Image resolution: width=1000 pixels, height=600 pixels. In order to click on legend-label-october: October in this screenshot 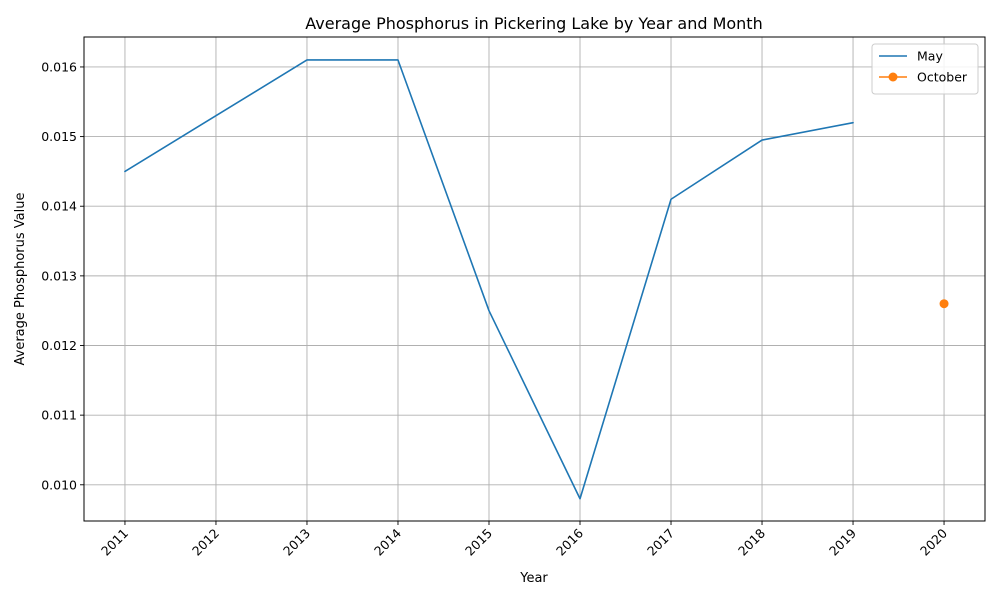, I will do `click(942, 77)`.